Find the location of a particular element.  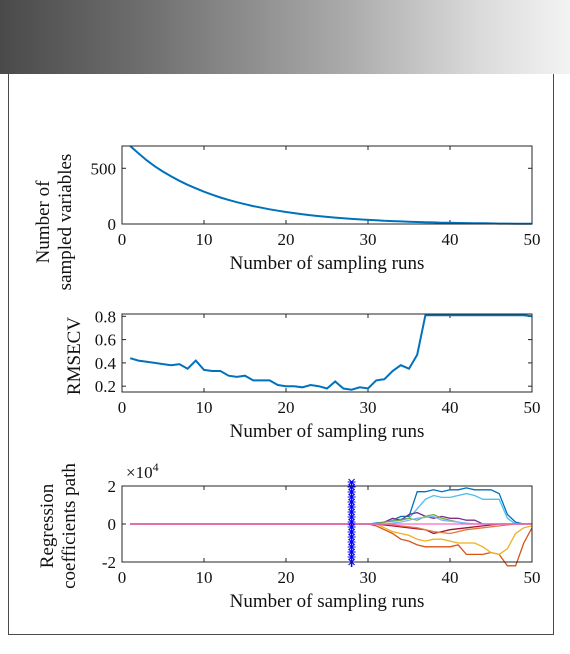

regression-ylabel-group: Regression coefficients path is located at coordinates (58, 526).